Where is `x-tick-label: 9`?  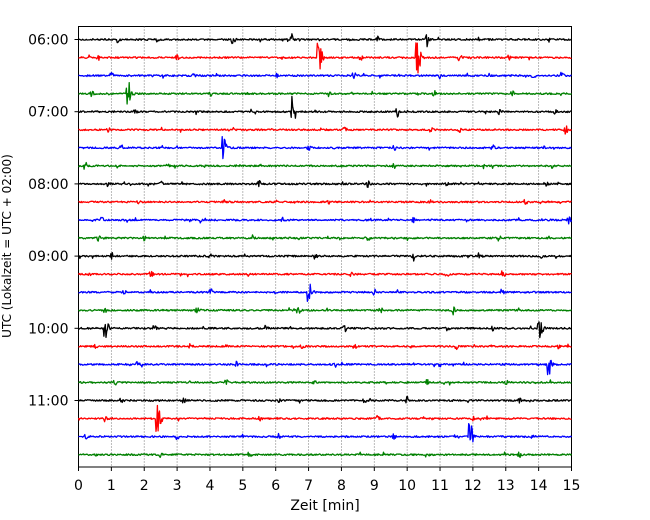 x-tick-label: 9 is located at coordinates (374, 486).